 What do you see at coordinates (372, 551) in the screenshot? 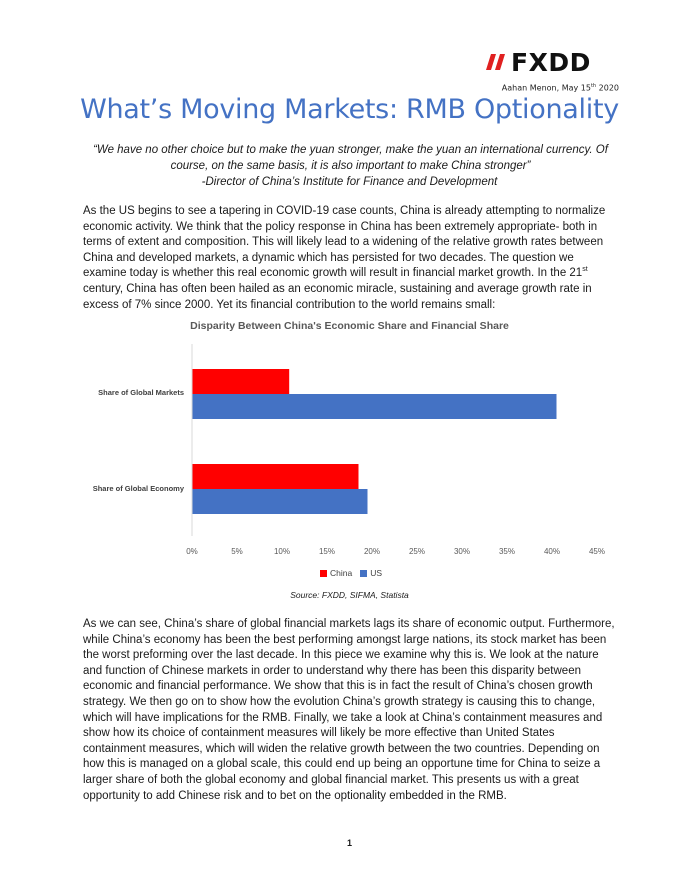
I see `x-tick-label: 20%` at bounding box center [372, 551].